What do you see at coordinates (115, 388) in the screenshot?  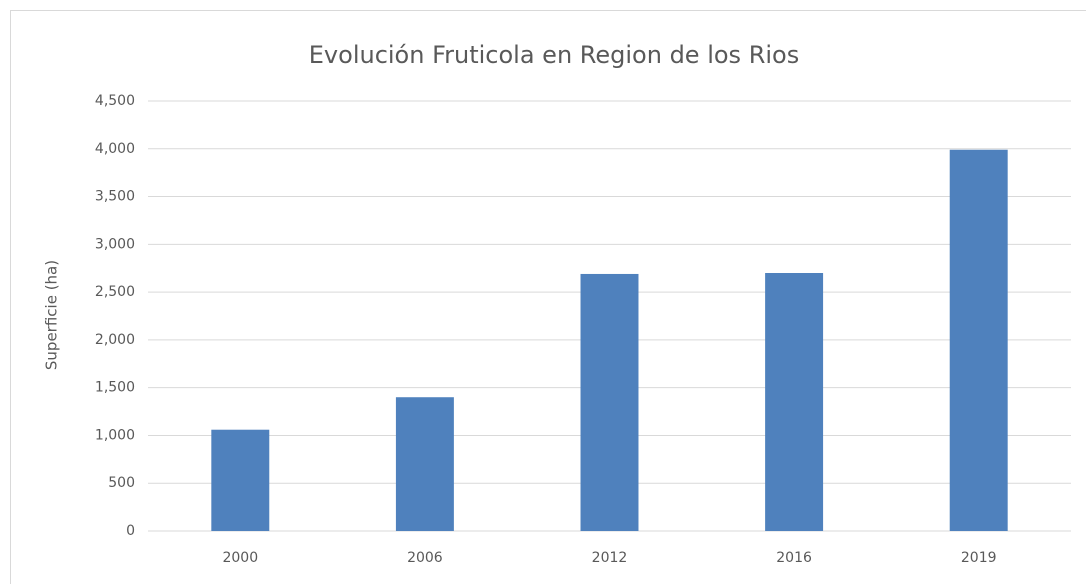 I see `y-tick-label: 1,500` at bounding box center [115, 388].